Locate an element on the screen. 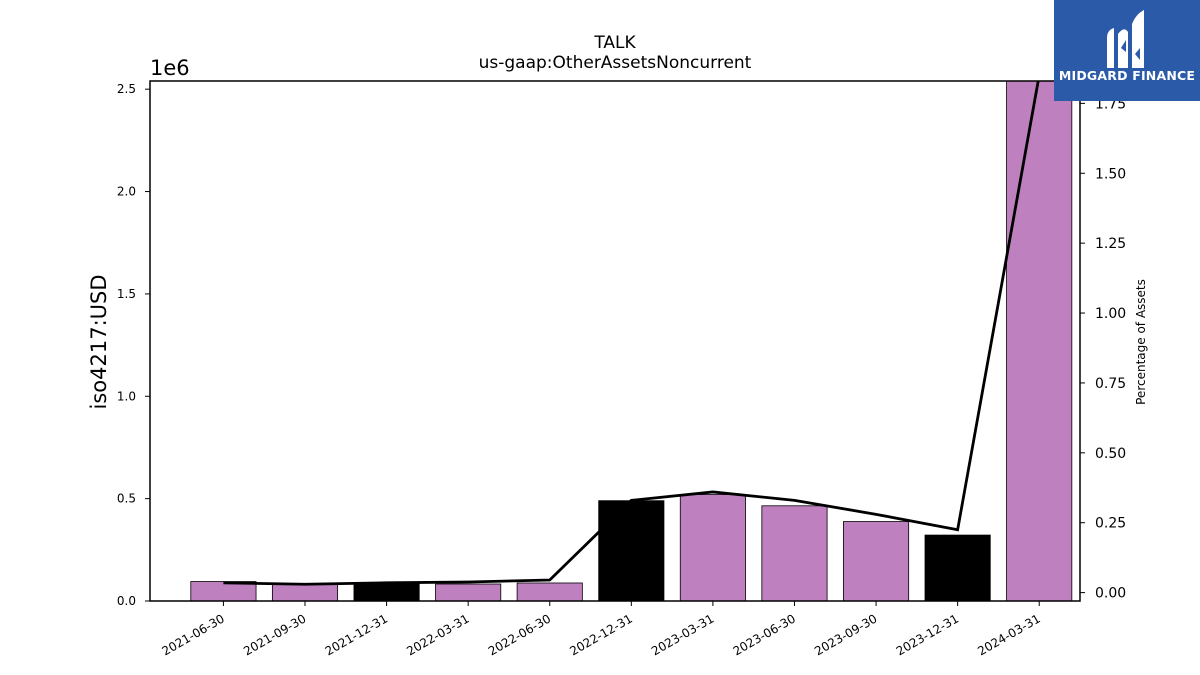 This screenshot has width=1200, height=675. x-tick-label: 2023-03-31 is located at coordinates (682, 634).